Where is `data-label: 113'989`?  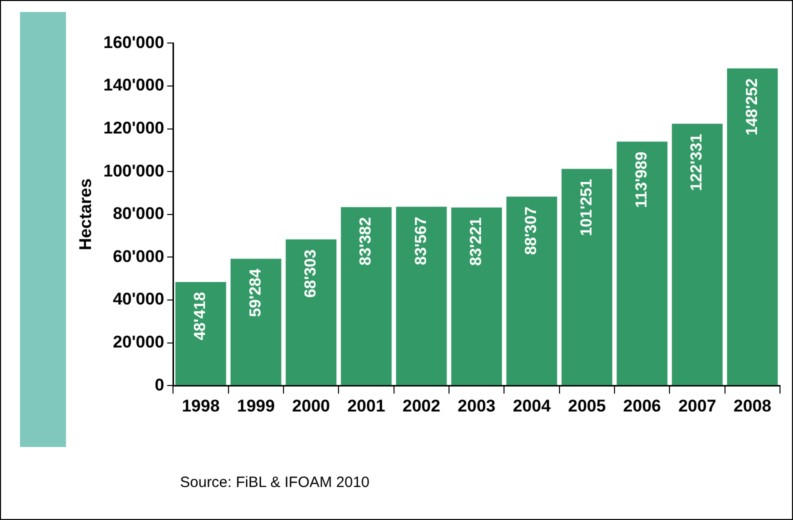
data-label: 113'989 is located at coordinates (641, 180).